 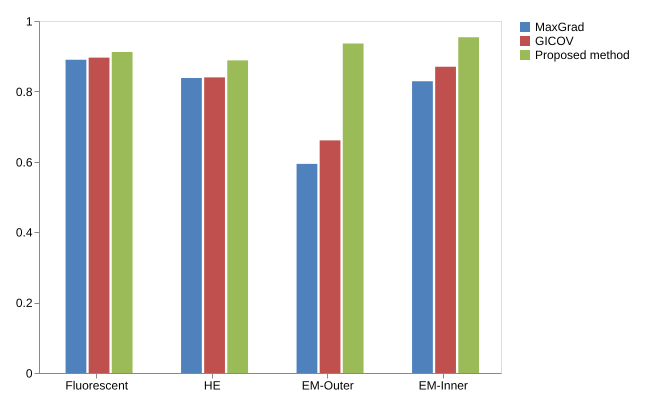 I want to click on legend-label: MaxGrad, so click(x=559, y=27).